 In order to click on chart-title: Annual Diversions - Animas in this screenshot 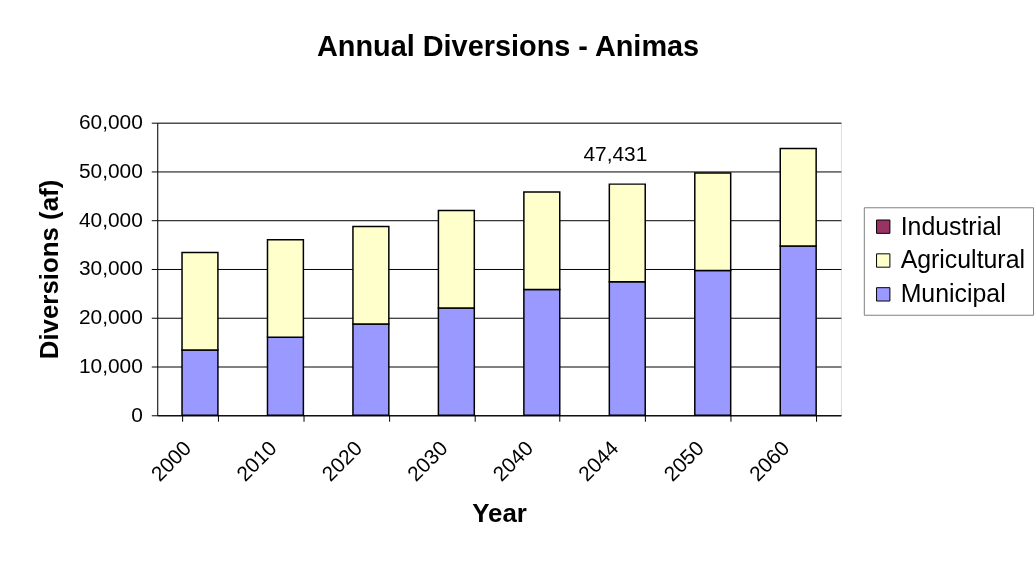, I will do `click(508, 46)`.